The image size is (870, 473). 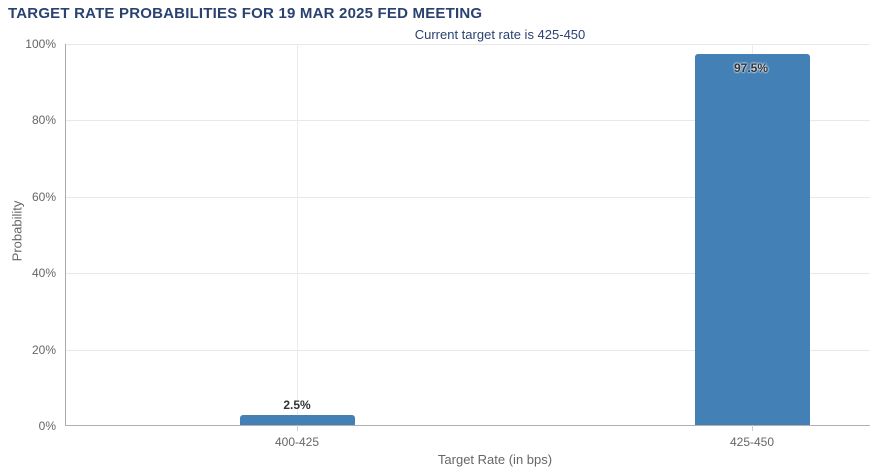 What do you see at coordinates (468, 197) in the screenshot?
I see `gridline-60pct` at bounding box center [468, 197].